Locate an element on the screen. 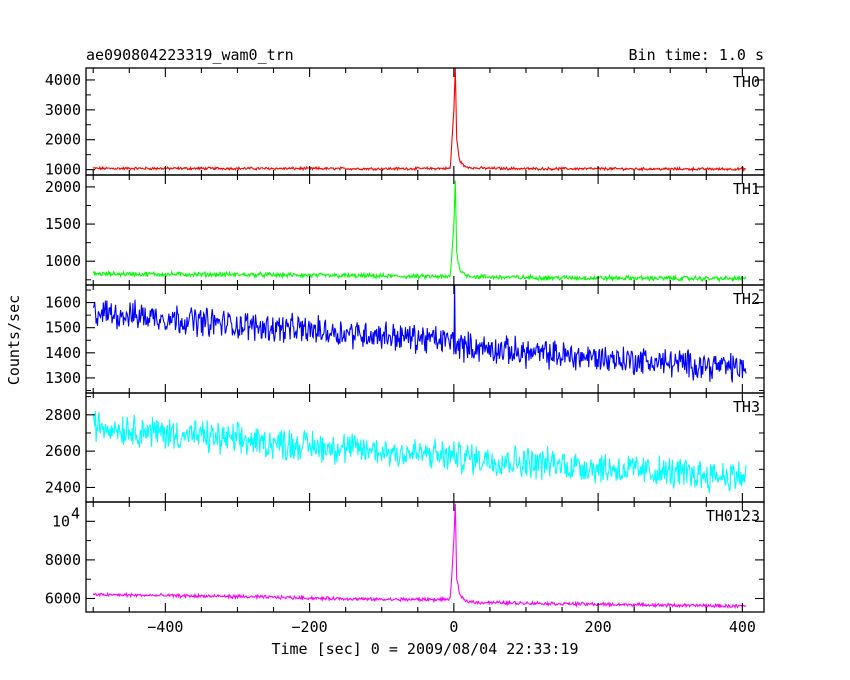 This screenshot has width=850, height=680. panel-label-th0: TH0 is located at coordinates (746, 82).